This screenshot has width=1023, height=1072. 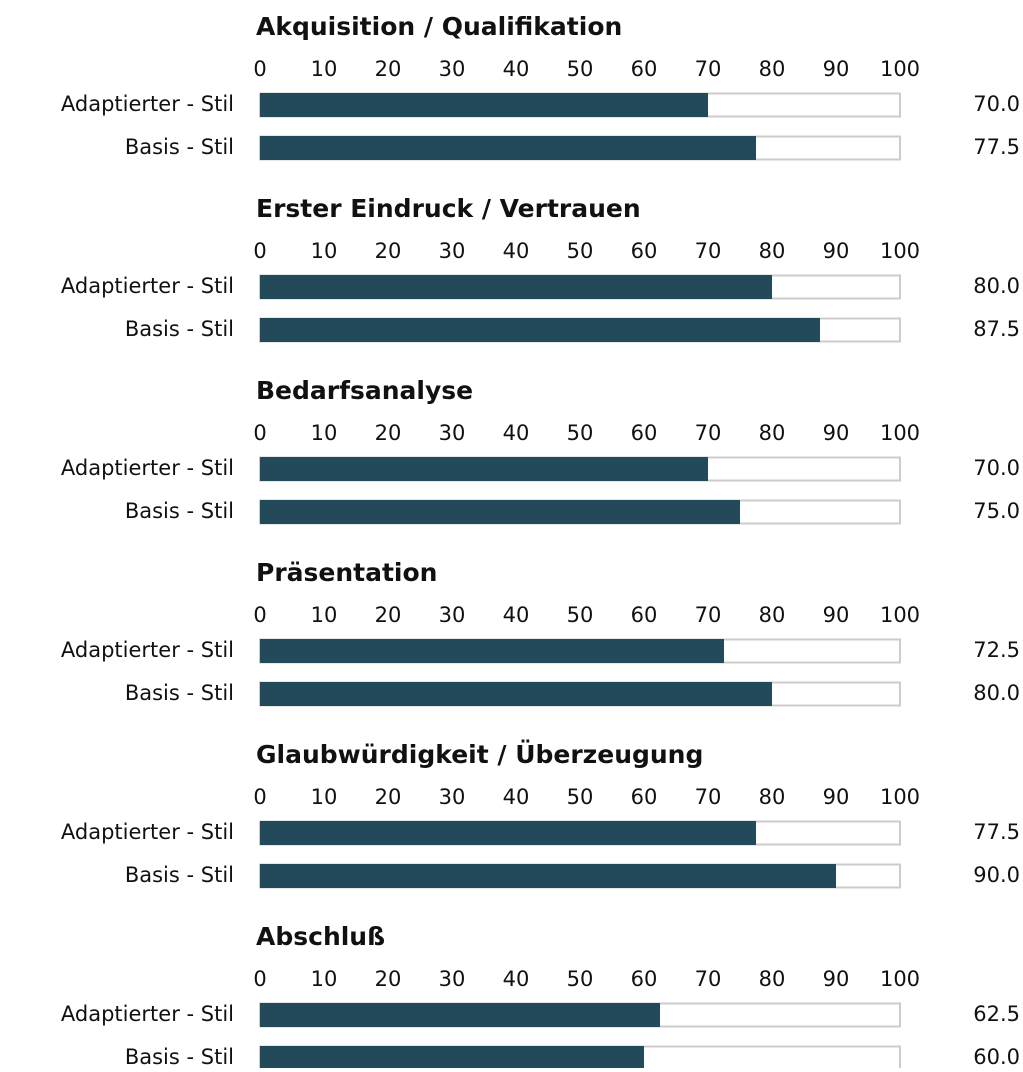 What do you see at coordinates (320, 936) in the screenshot?
I see `panel-title: Abschluß` at bounding box center [320, 936].